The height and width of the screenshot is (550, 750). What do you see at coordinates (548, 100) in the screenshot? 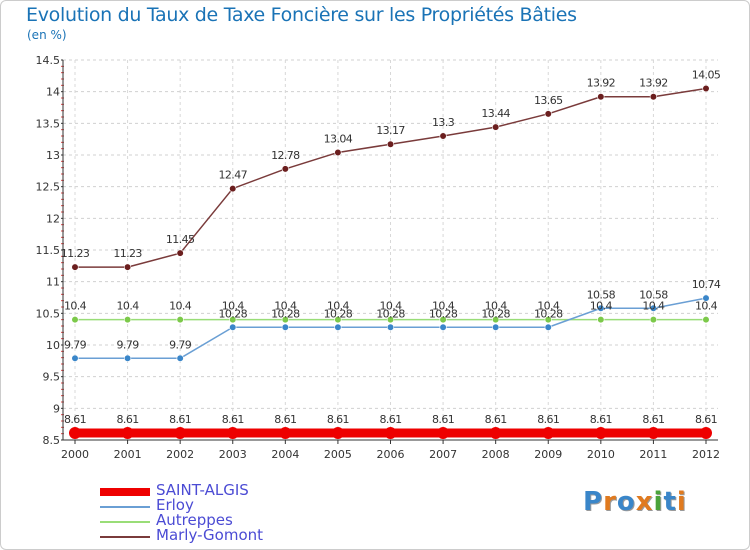
I see `data-label-marly-gomont: 13.65` at bounding box center [548, 100].